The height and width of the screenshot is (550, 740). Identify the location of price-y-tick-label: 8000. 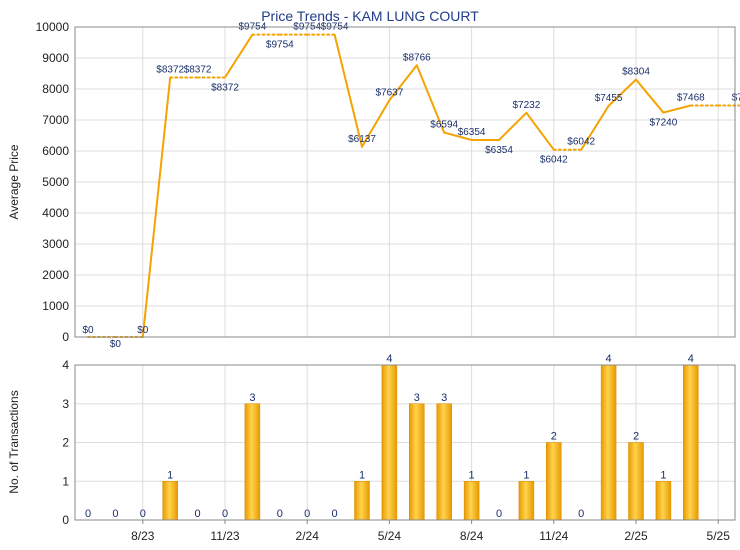
(55, 89).